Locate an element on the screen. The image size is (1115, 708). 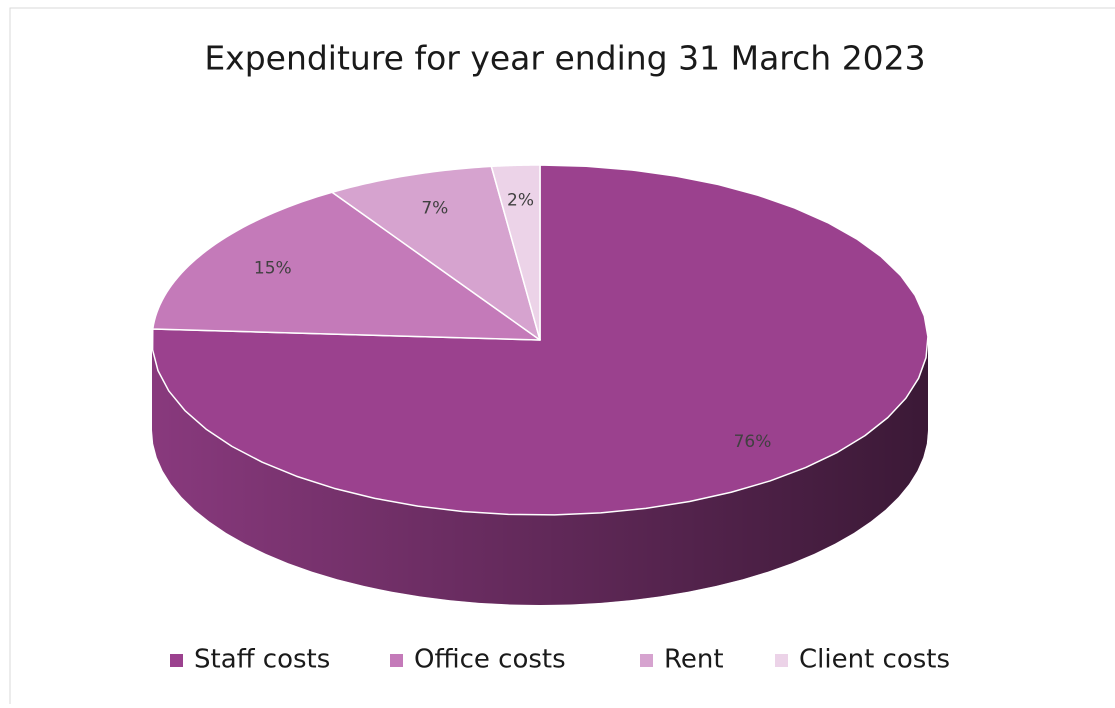
data-label: 76% is located at coordinates (753, 442).